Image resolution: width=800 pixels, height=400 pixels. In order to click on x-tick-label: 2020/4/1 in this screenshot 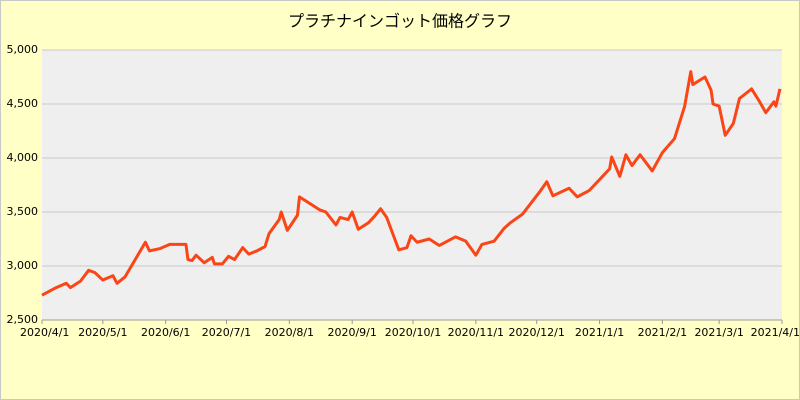, I will do `click(44, 332)`.